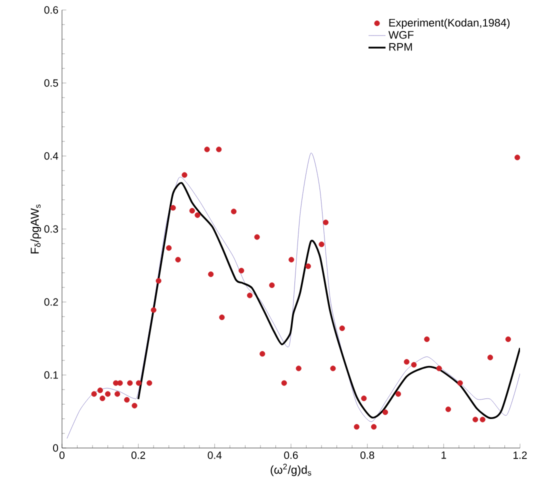 This screenshot has width=539, height=504. Describe the element at coordinates (51, 156) in the screenshot. I see `y-tick-label: 0.4` at that location.